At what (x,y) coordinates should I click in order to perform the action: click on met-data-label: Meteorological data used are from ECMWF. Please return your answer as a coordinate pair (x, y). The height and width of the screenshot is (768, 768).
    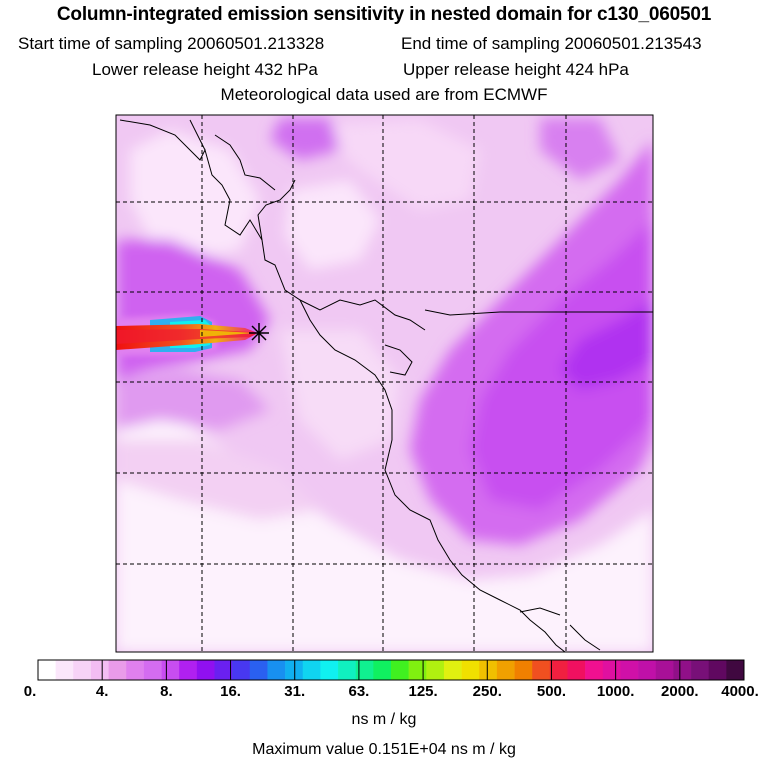
    Looking at the image, I should click on (384, 94).